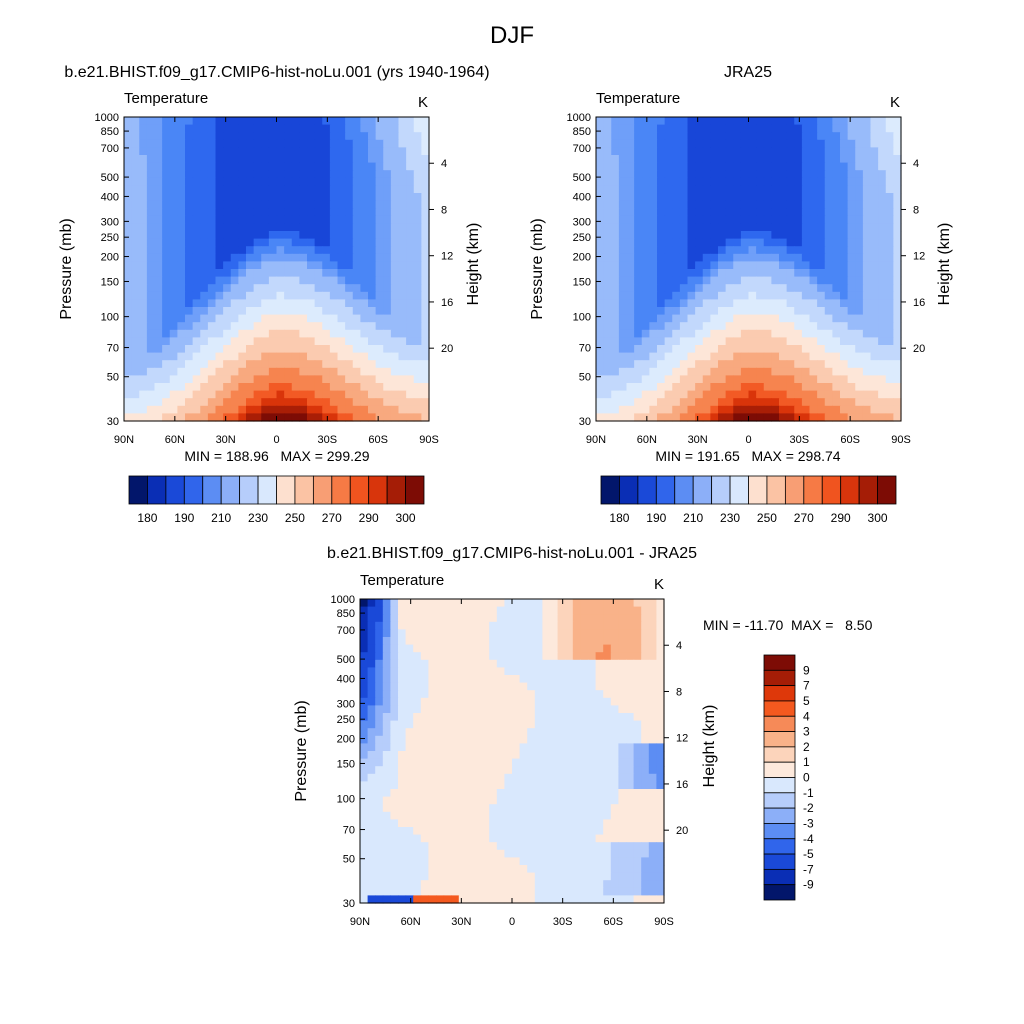 This screenshot has height=1024, width=1024. Describe the element at coordinates (916, 210) in the screenshot. I see `y2-tick-label: 8` at that location.